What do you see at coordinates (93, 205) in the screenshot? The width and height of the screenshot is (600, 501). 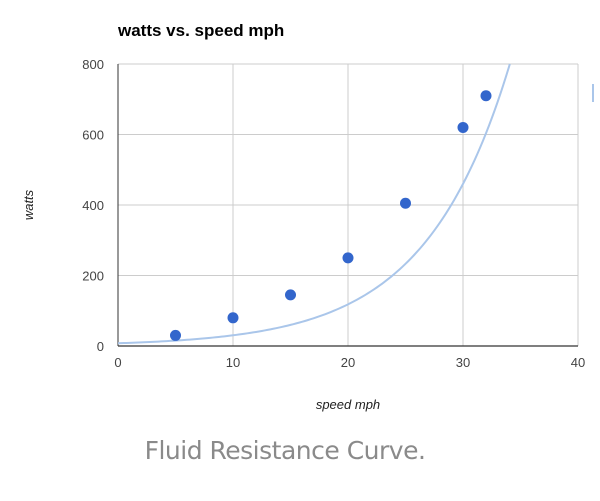 I see `y-tick-label: 400` at bounding box center [93, 205].